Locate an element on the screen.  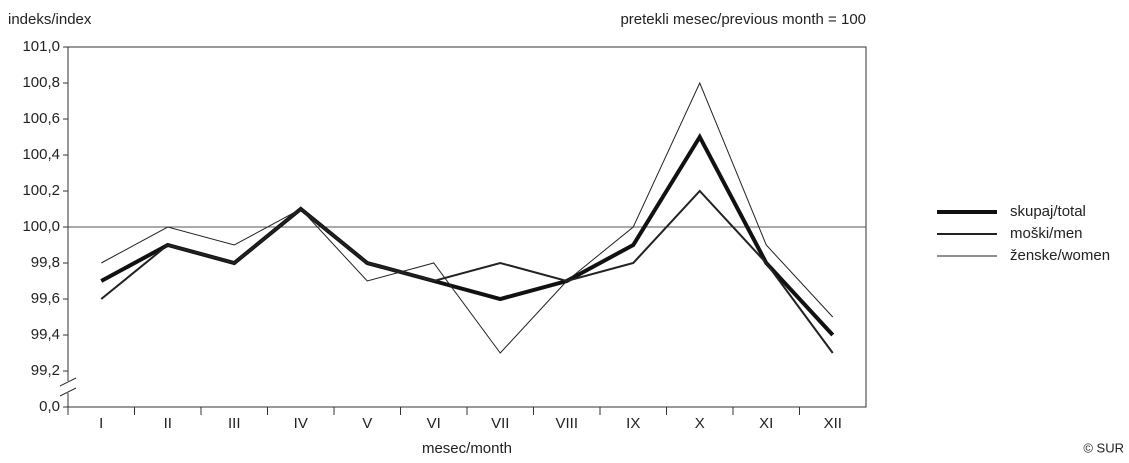
x-tick-label: III is located at coordinates (234, 423).